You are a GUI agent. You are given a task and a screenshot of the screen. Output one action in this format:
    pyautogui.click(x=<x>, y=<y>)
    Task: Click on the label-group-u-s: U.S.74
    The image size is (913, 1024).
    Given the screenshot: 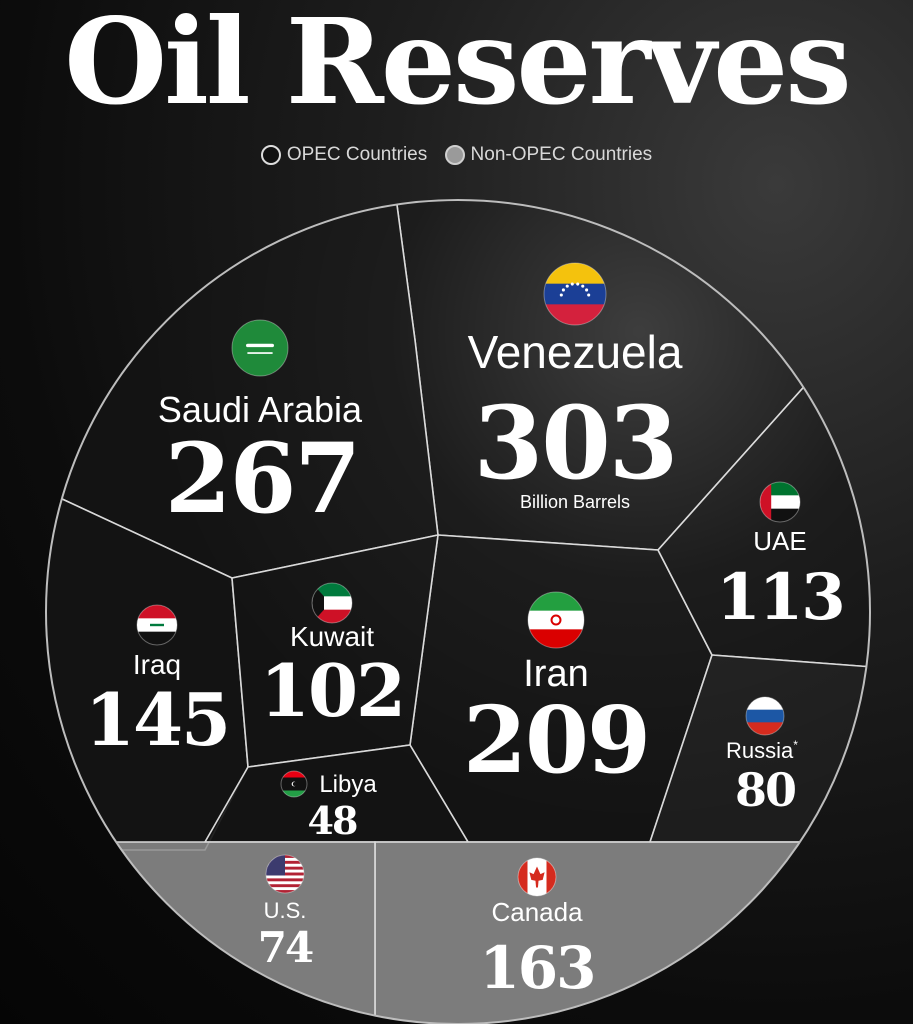 What is the action you would take?
    pyautogui.click(x=286, y=913)
    